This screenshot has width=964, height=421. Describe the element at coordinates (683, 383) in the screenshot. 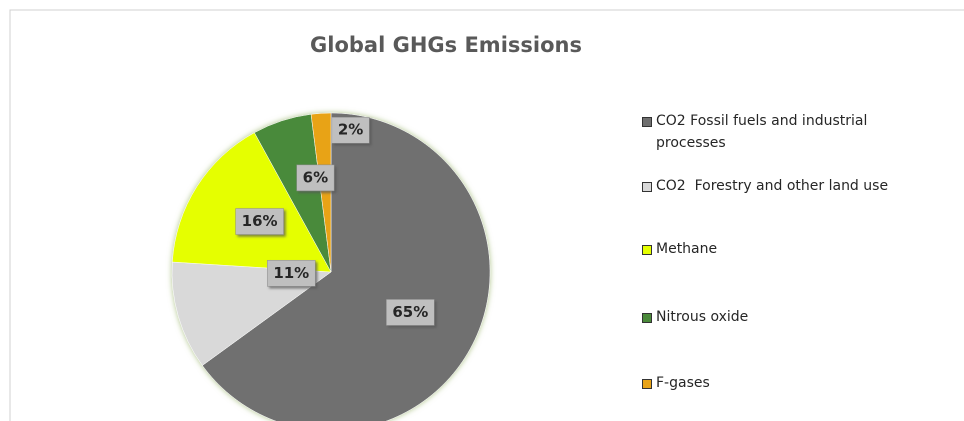

I see `legend-label: F-gases` at that location.